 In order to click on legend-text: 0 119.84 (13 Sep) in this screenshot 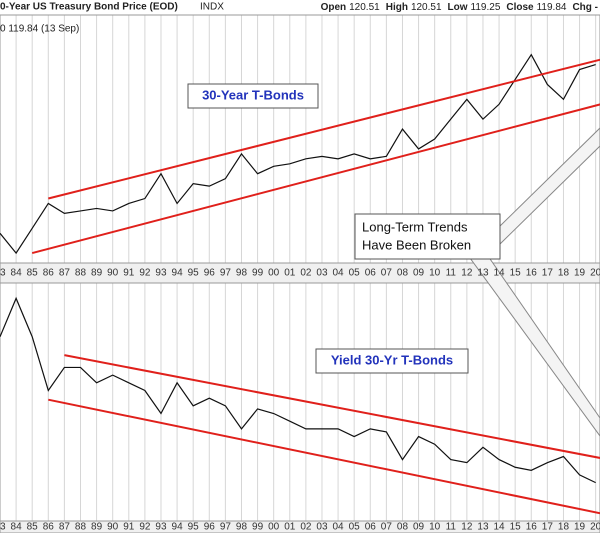, I will do `click(39, 29)`.